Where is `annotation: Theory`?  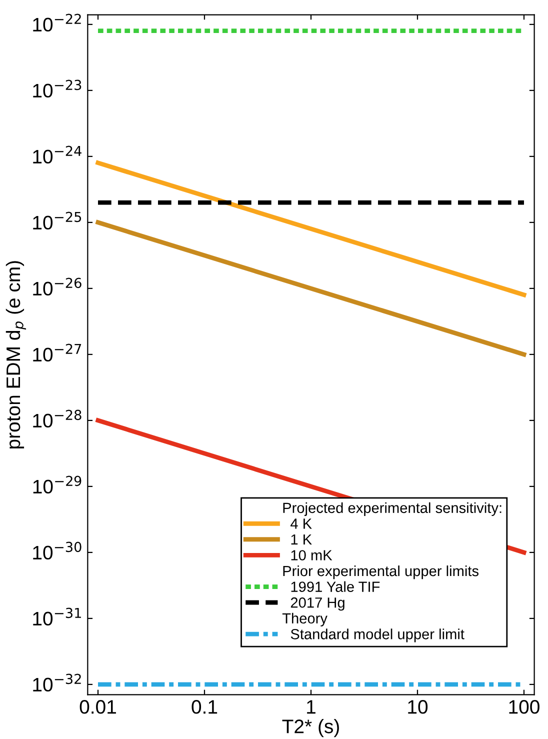 annotation: Theory is located at coordinates (305, 619).